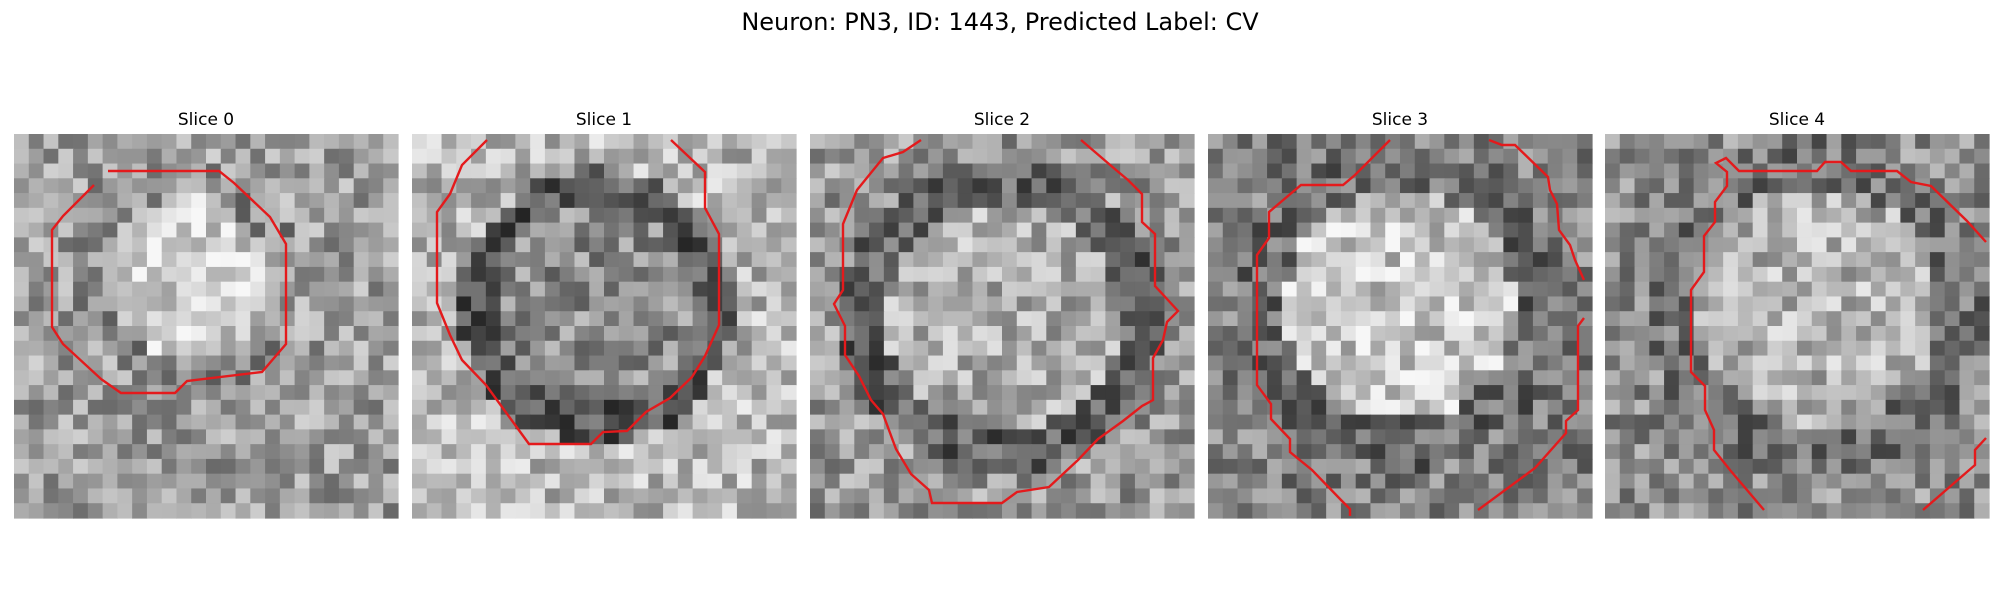 This screenshot has height=600, width=2000. I want to click on slice-2-title: Slice 2, so click(1002, 120).